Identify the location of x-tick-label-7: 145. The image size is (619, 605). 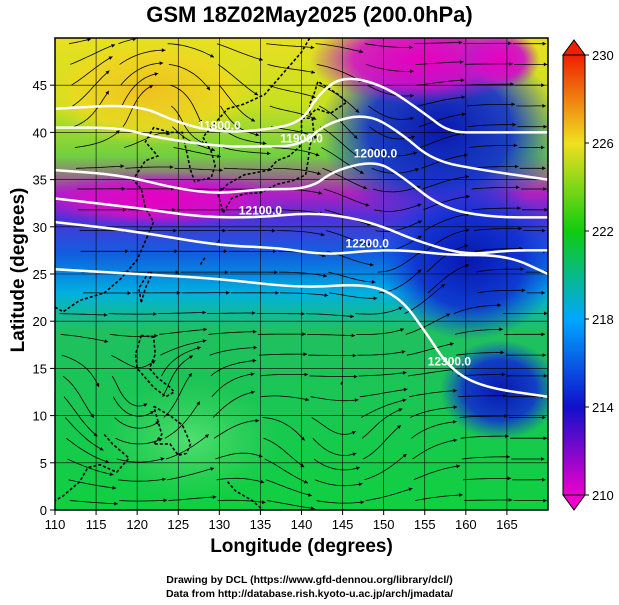
(343, 524).